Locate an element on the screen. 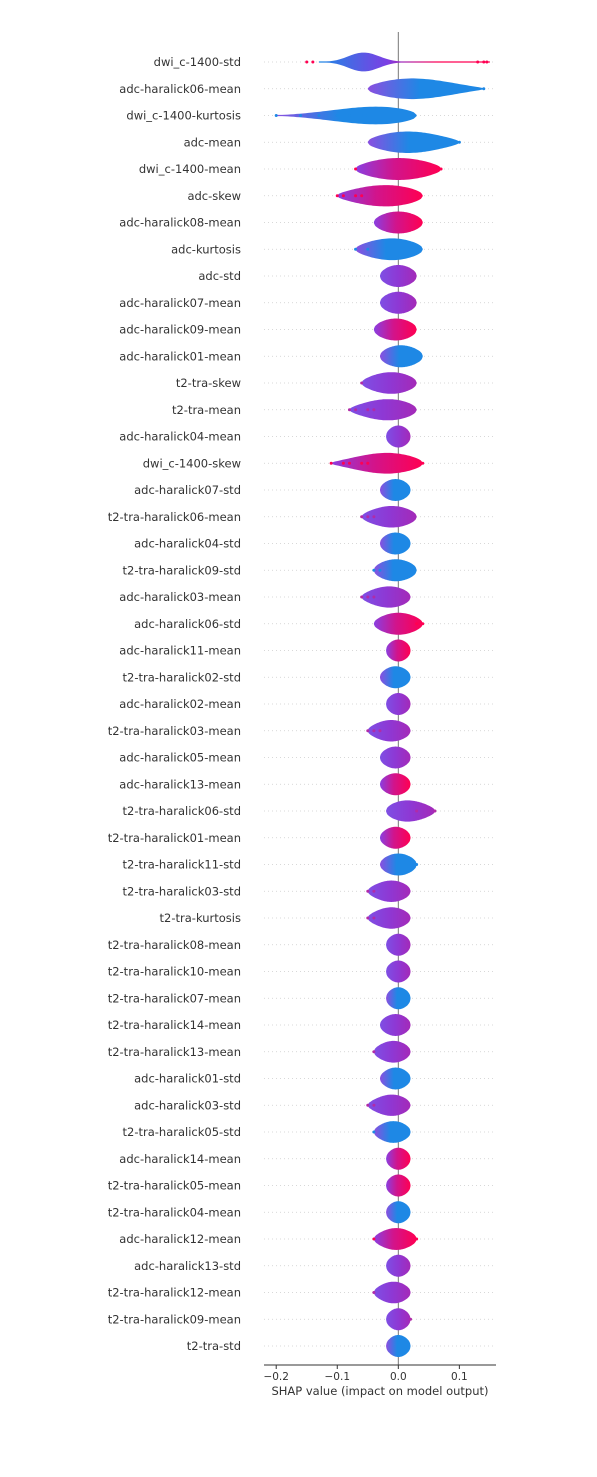  feature-label: adc-haralick04-std is located at coordinates (187, 544).